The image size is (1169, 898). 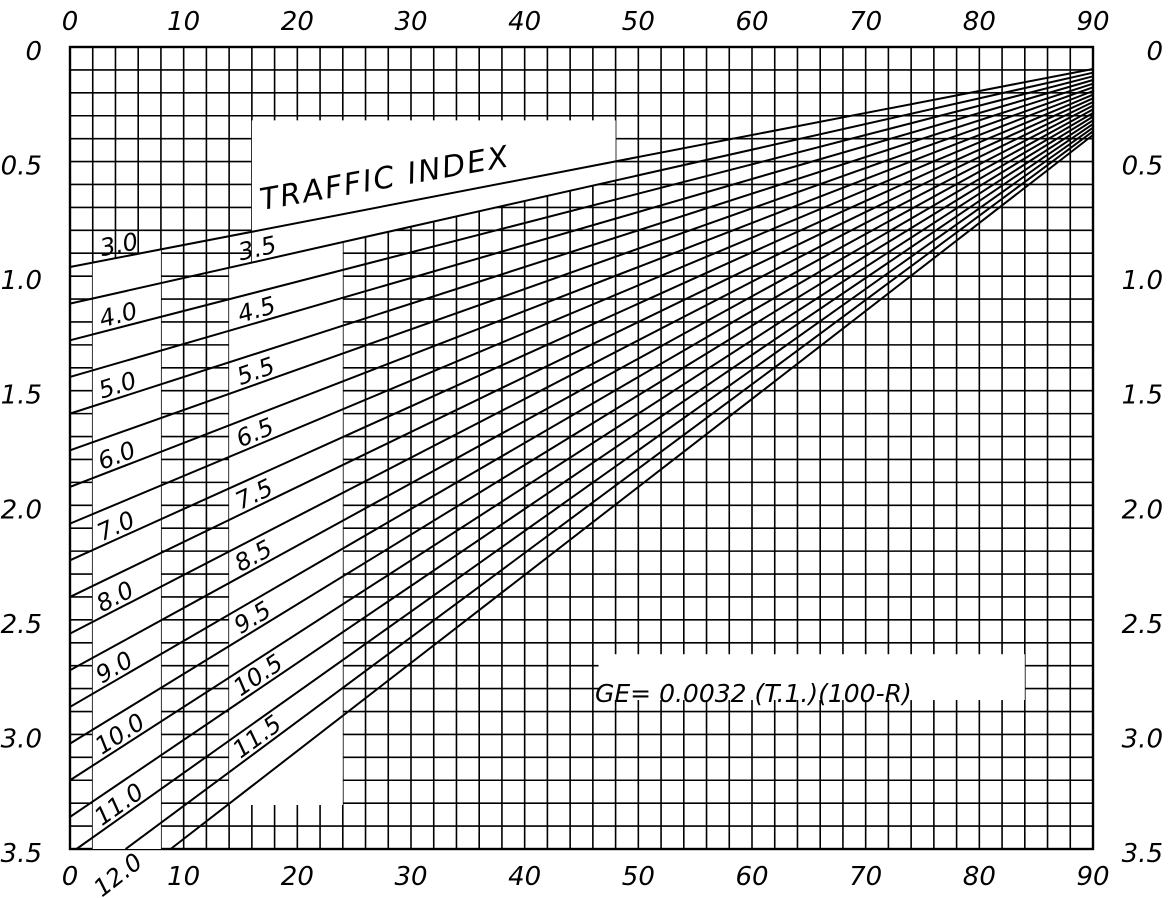 What do you see at coordinates (183, 877) in the screenshot?
I see `x-tick-label-bottom: 10` at bounding box center [183, 877].